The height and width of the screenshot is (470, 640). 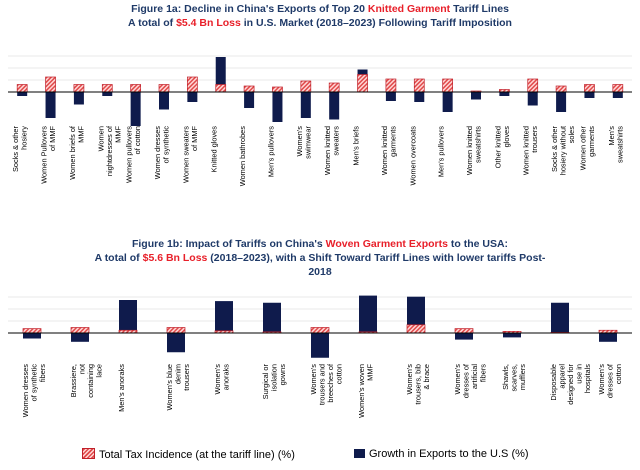 I want to click on category-label: Women knittedsweaters, so click(x=332, y=150).